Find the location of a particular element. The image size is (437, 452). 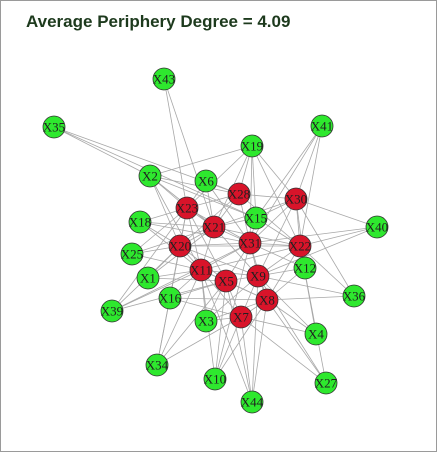

node-x18: X18 is located at coordinates (140, 222).